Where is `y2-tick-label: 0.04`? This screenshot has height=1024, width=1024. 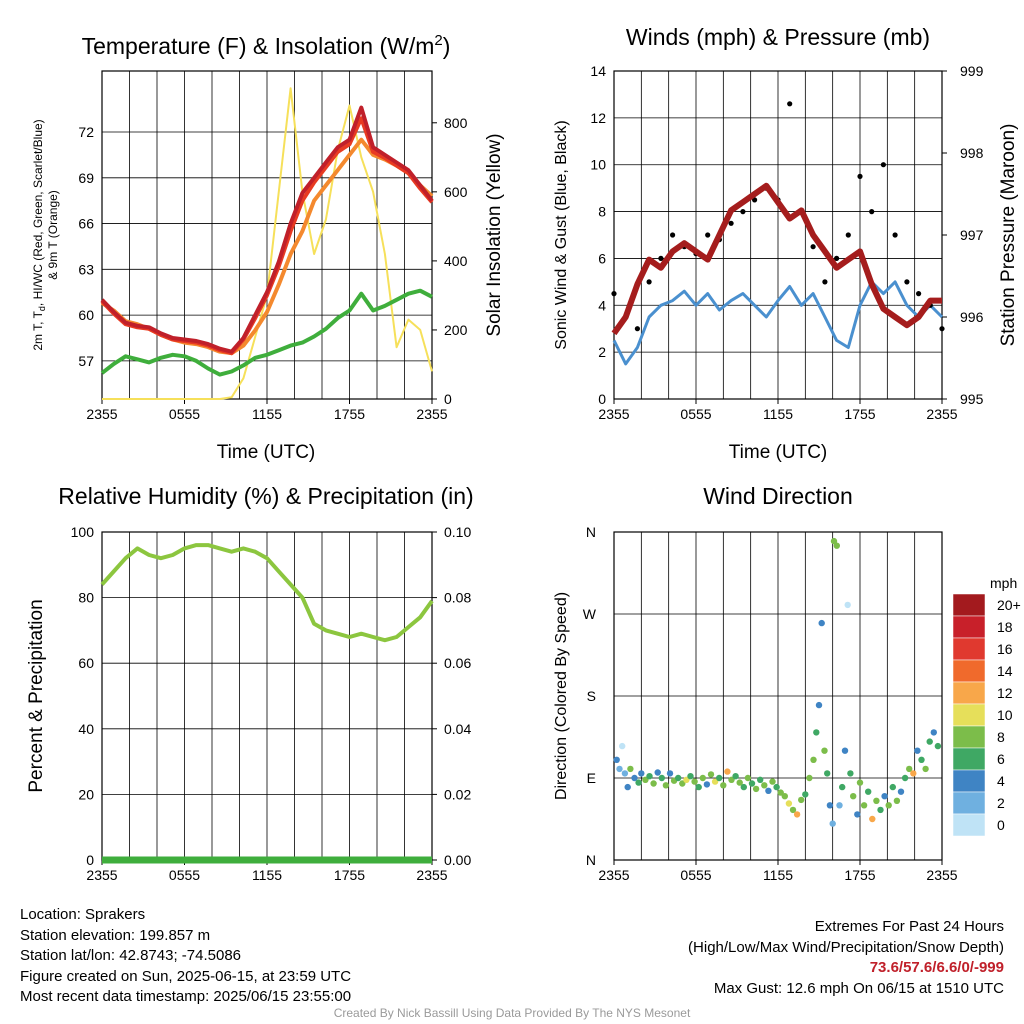
y2-tick-label: 0.04 is located at coordinates (457, 729).